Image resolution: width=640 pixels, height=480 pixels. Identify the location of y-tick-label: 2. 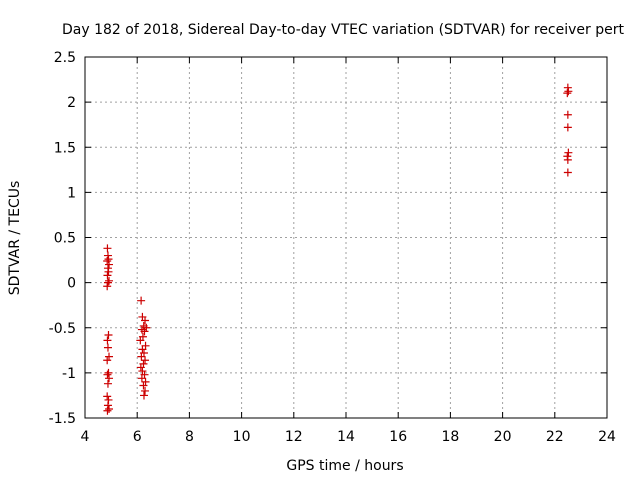
(71, 103).